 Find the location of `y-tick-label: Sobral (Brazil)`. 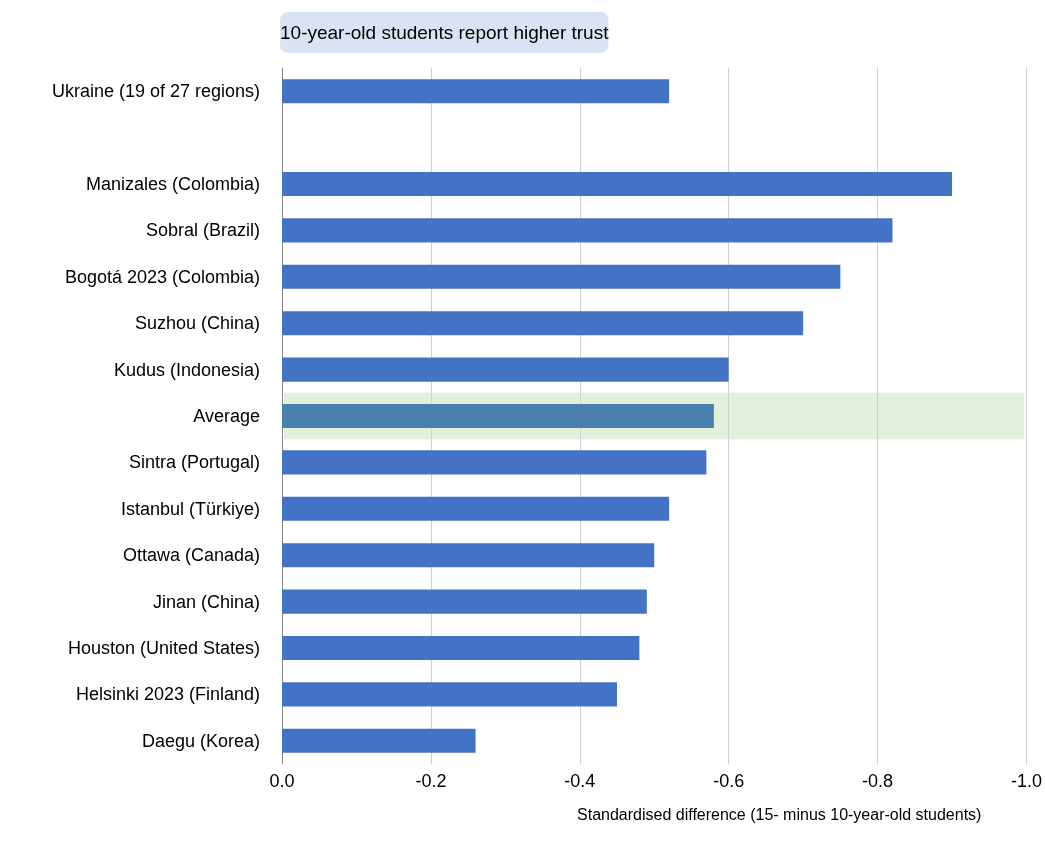

y-tick-label: Sobral (Brazil) is located at coordinates (202, 230).